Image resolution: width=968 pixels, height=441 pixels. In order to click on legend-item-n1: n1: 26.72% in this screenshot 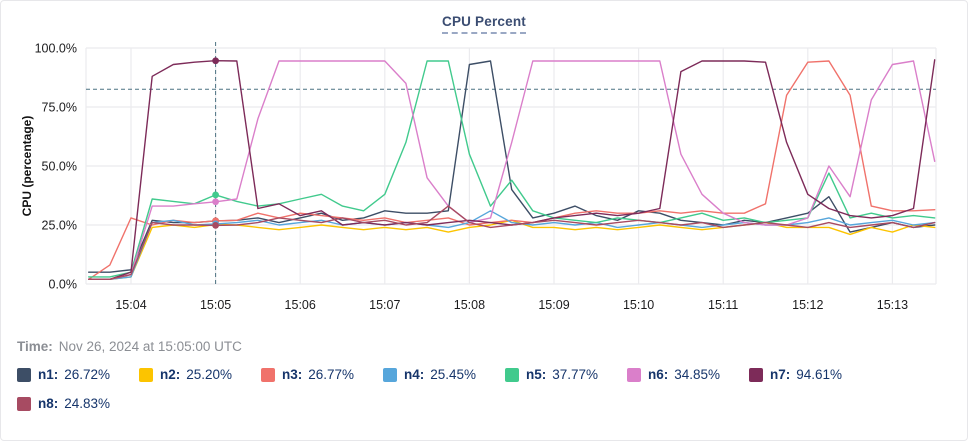, I will do `click(78, 374)`.